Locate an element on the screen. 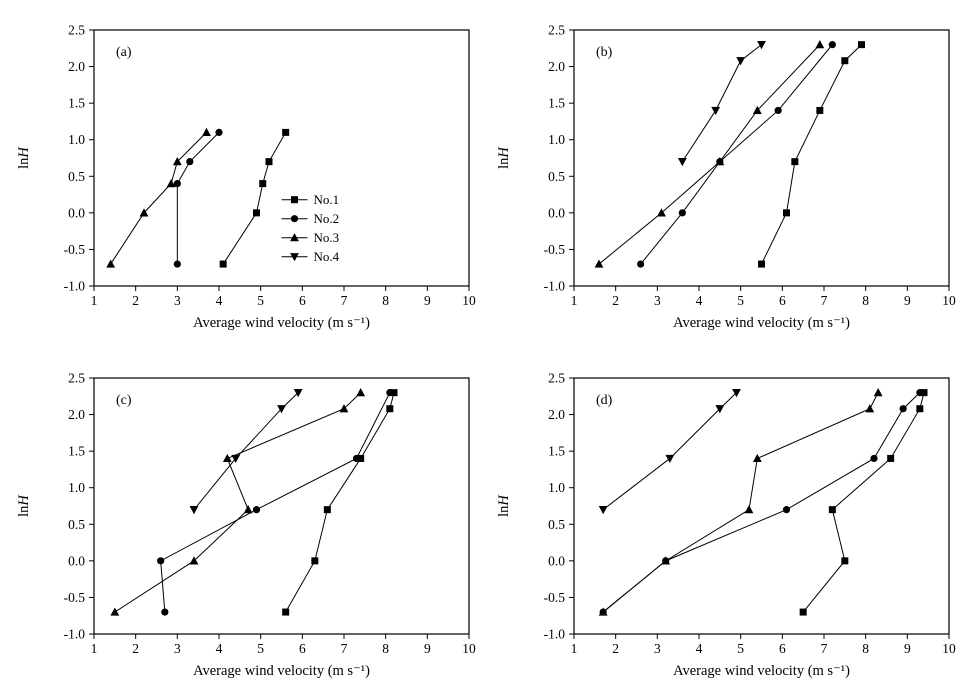 This screenshot has width=967, height=698. panel-label: (b) is located at coordinates (604, 52).